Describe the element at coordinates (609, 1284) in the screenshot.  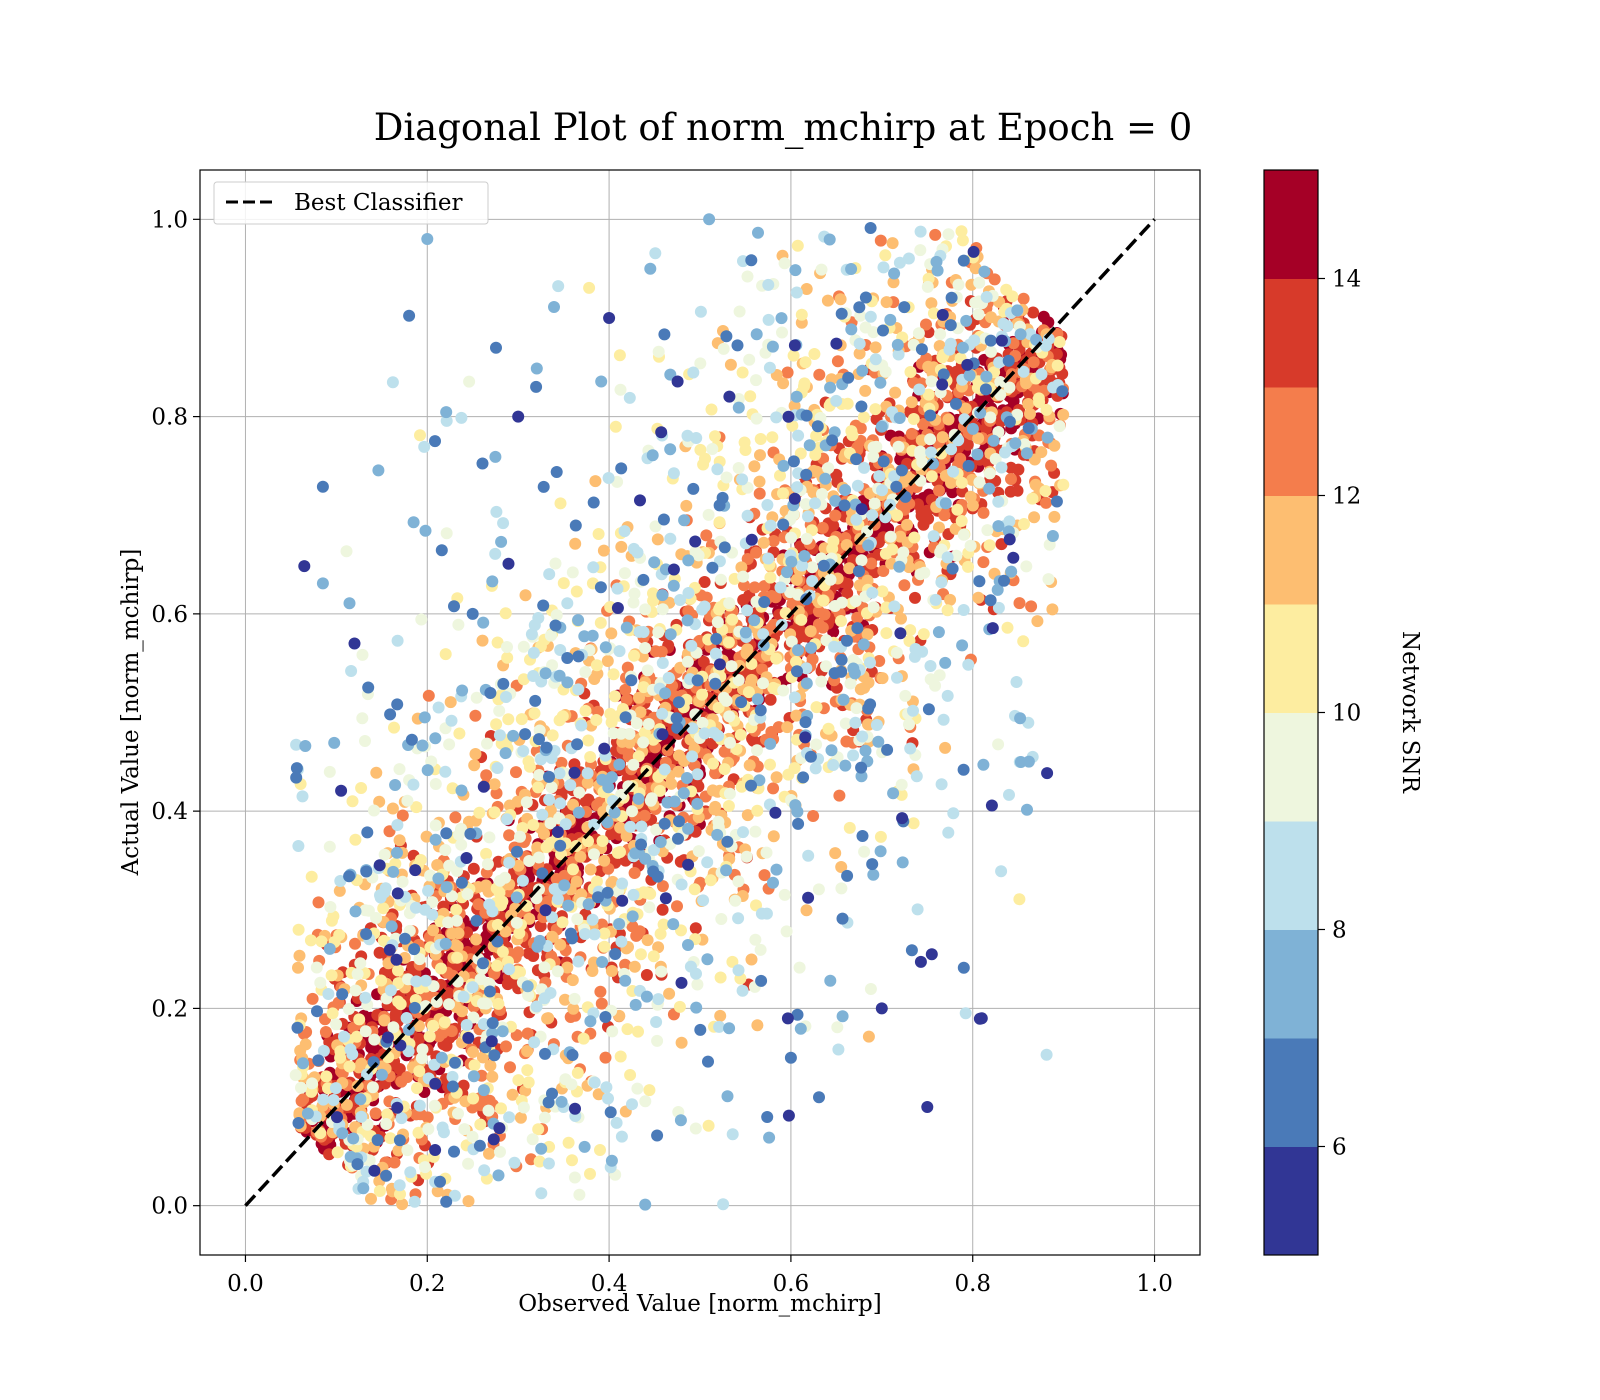
I see `x-tick-label: 0.4` at that location.